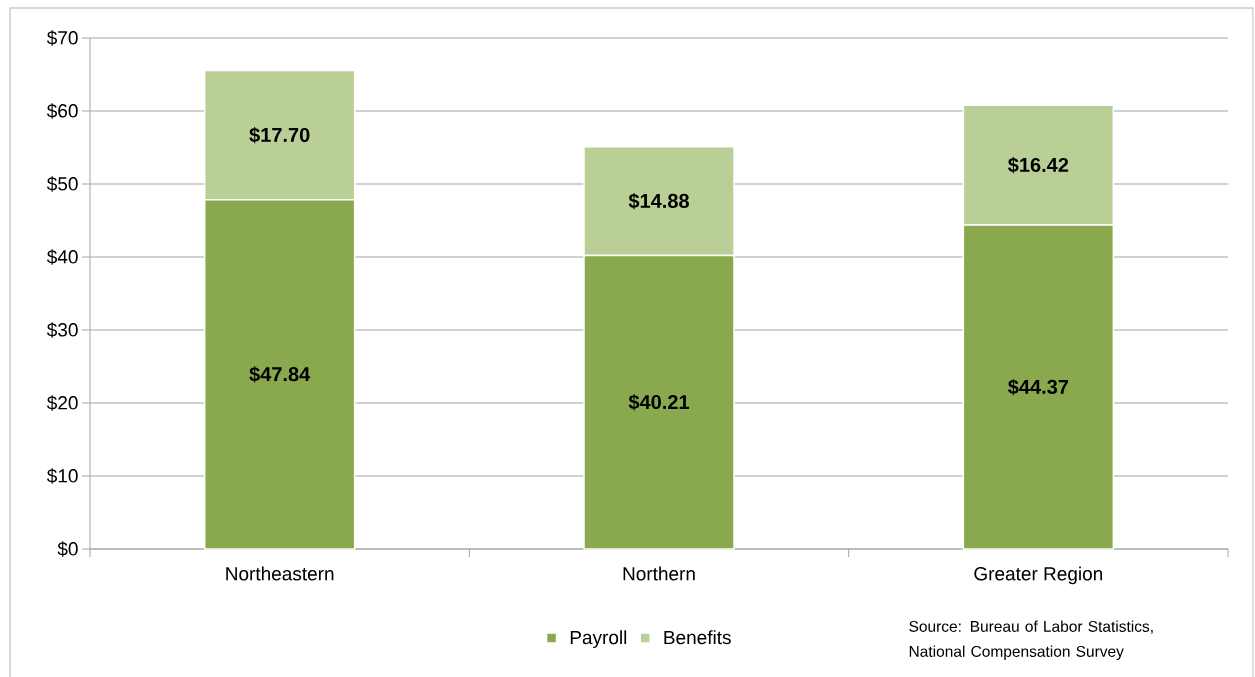 This screenshot has width=1255, height=677. What do you see at coordinates (67, 549) in the screenshot?
I see `y-tick-label: $0` at bounding box center [67, 549].